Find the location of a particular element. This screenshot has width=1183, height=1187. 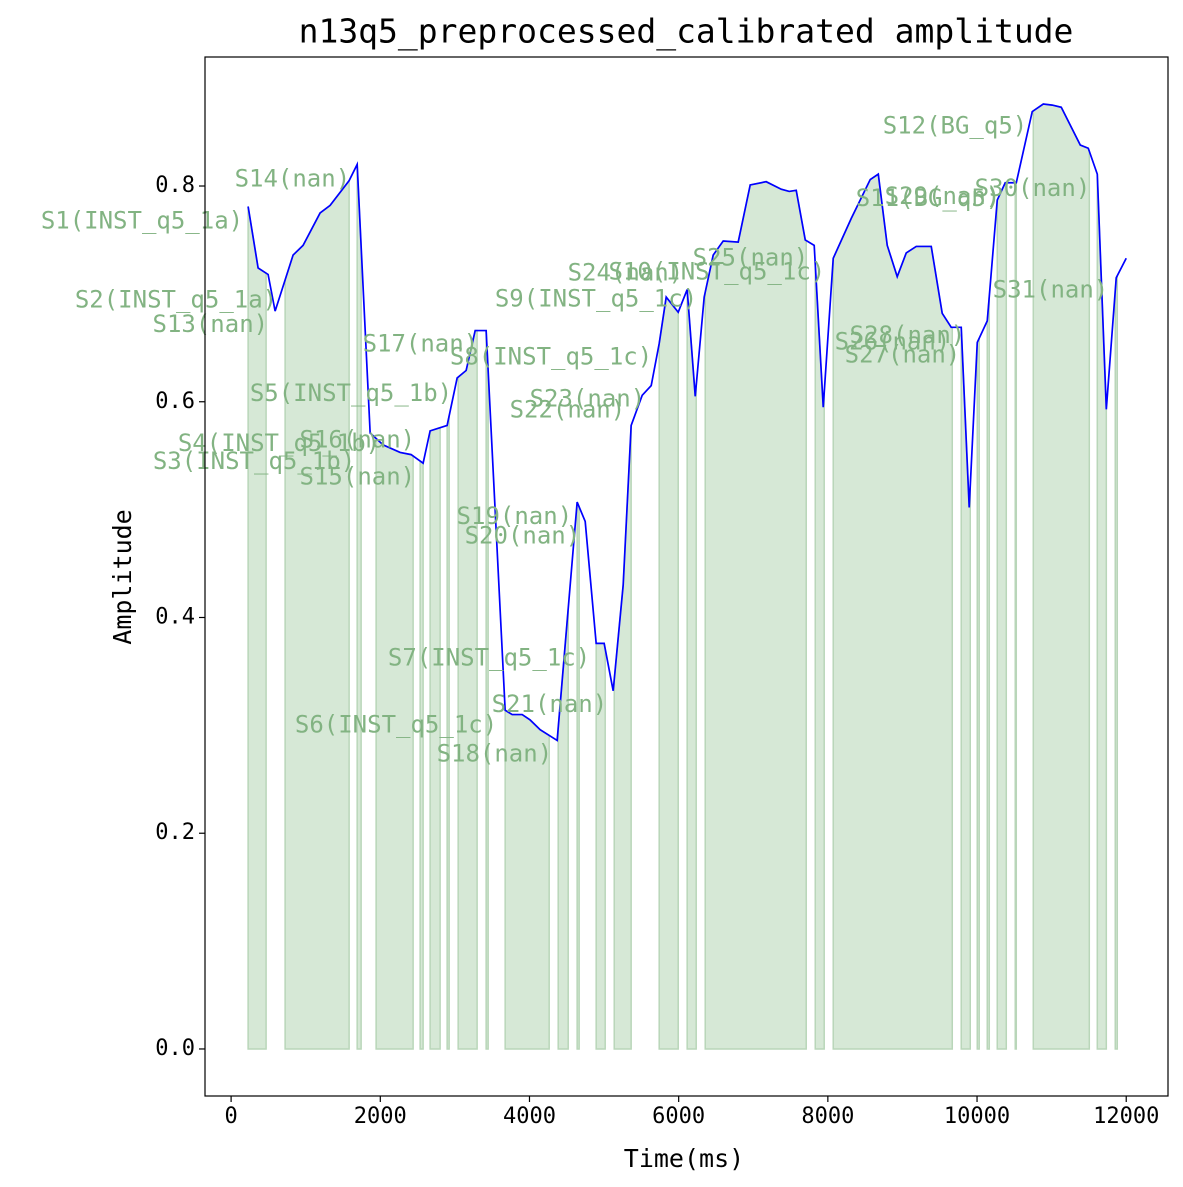

x-tick-label: 2000 is located at coordinates (380, 1116).